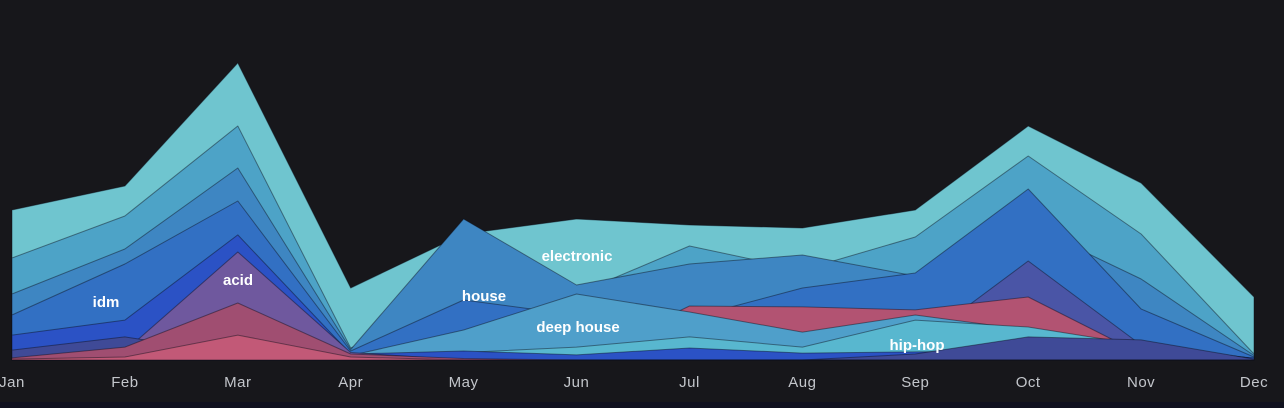  What do you see at coordinates (124, 382) in the screenshot?
I see `x-axis-label-feb: Feb` at bounding box center [124, 382].